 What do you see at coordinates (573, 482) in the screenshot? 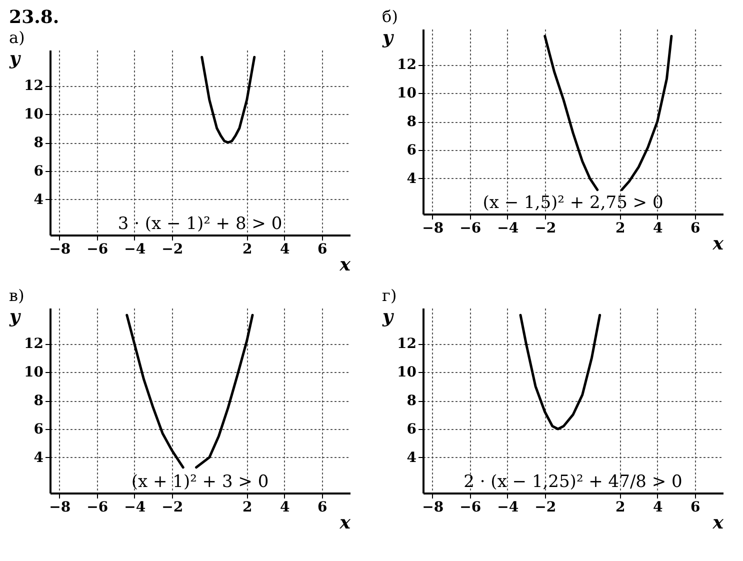
I see `annotation: 2 · (x − 1,25)² + 47/8 > 0` at bounding box center [573, 482].